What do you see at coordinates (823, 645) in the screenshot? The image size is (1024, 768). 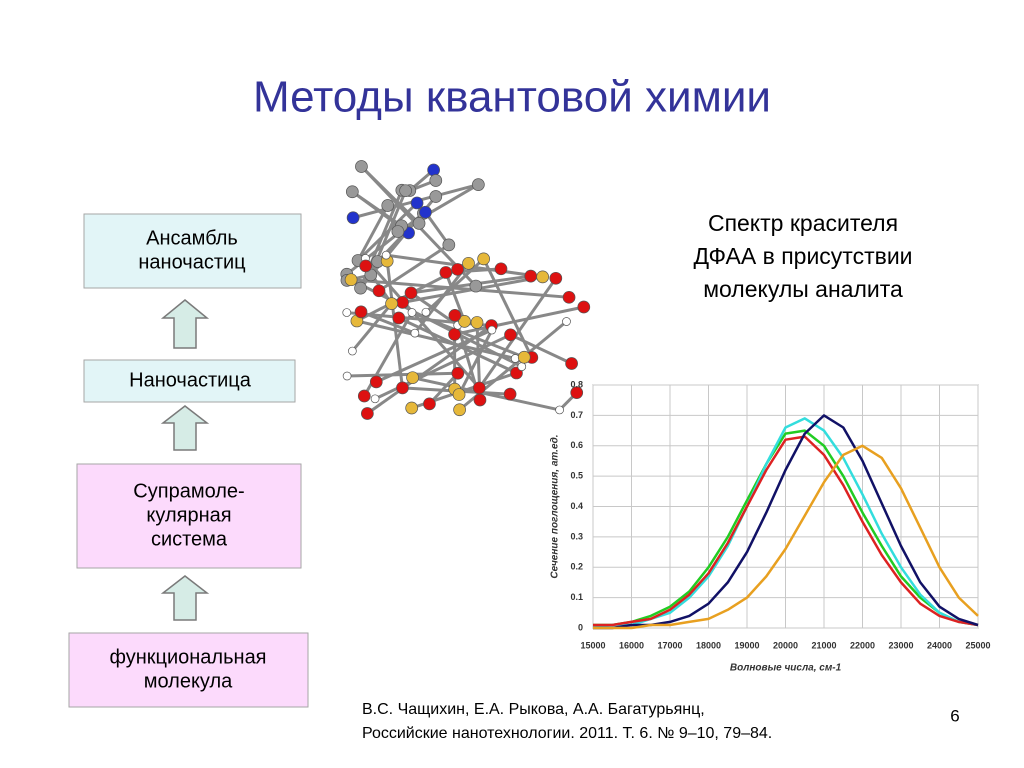 I see `x-tick-label: 21000` at bounding box center [823, 645].